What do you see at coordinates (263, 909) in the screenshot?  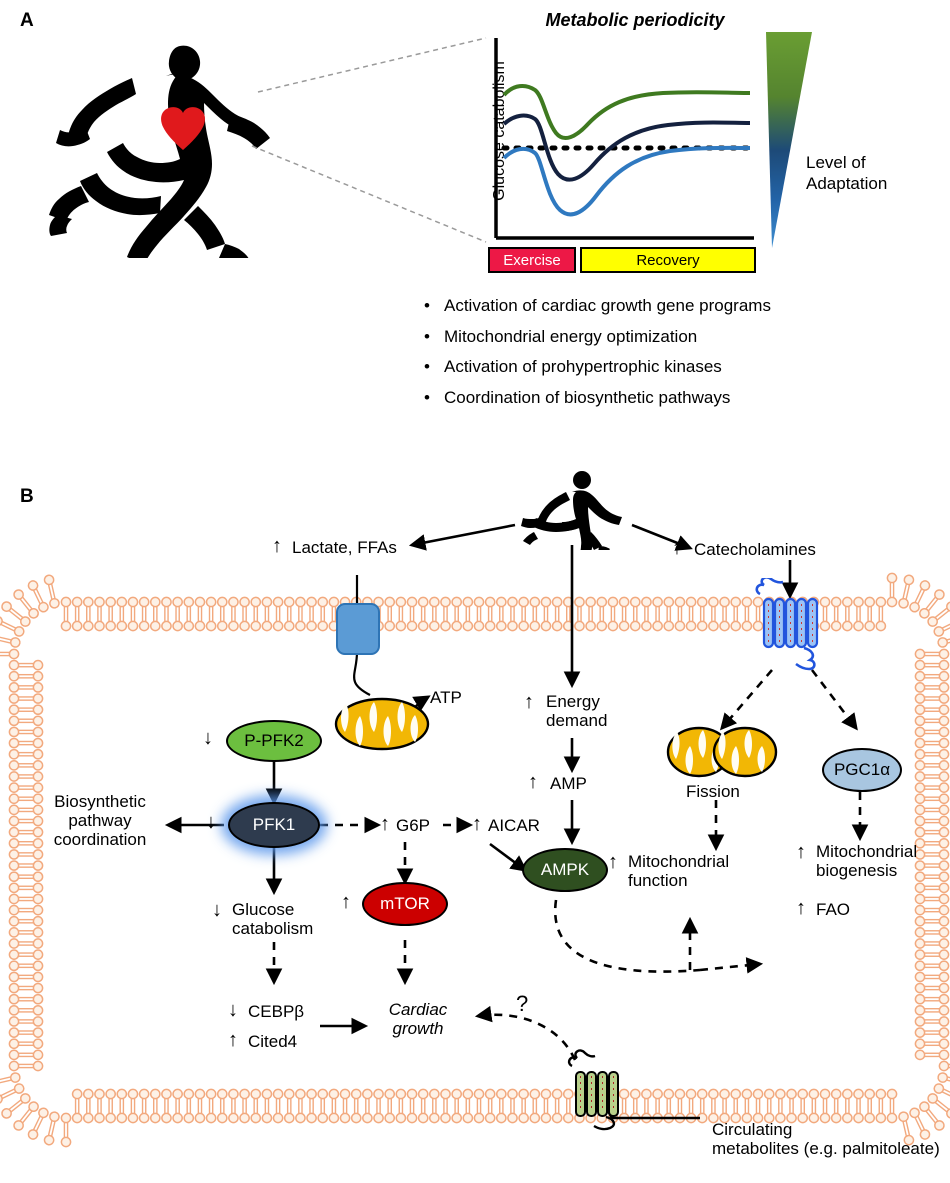 I see `label-glucose-catabolism-line1: Glucose` at bounding box center [263, 909].